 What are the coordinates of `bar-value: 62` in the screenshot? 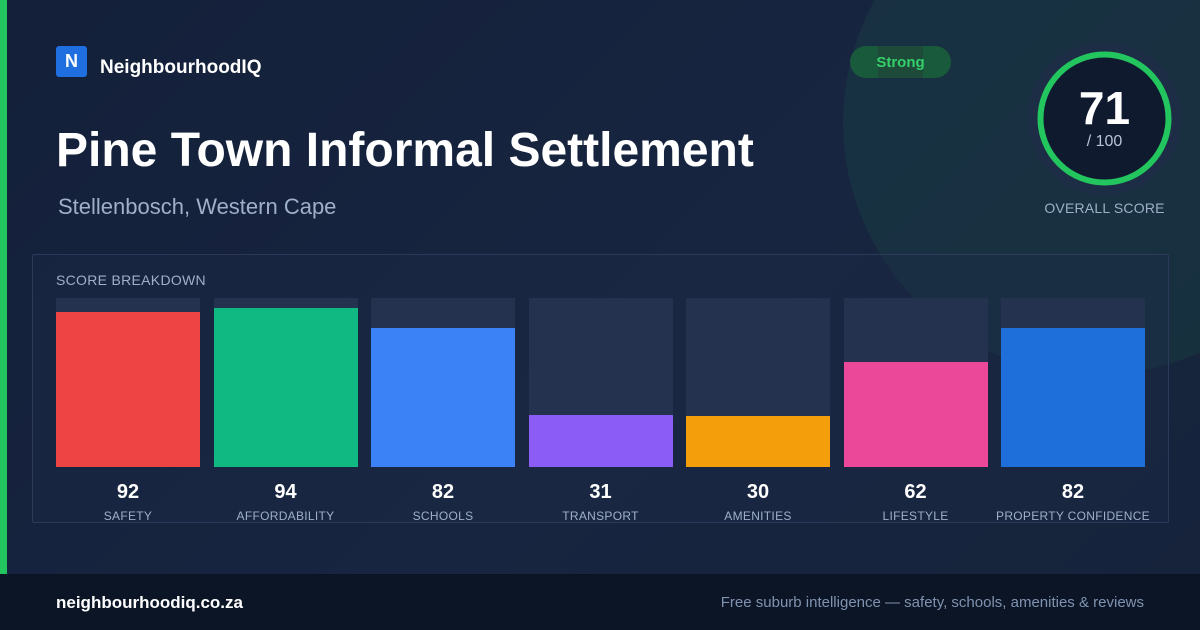 It's located at (915, 492).